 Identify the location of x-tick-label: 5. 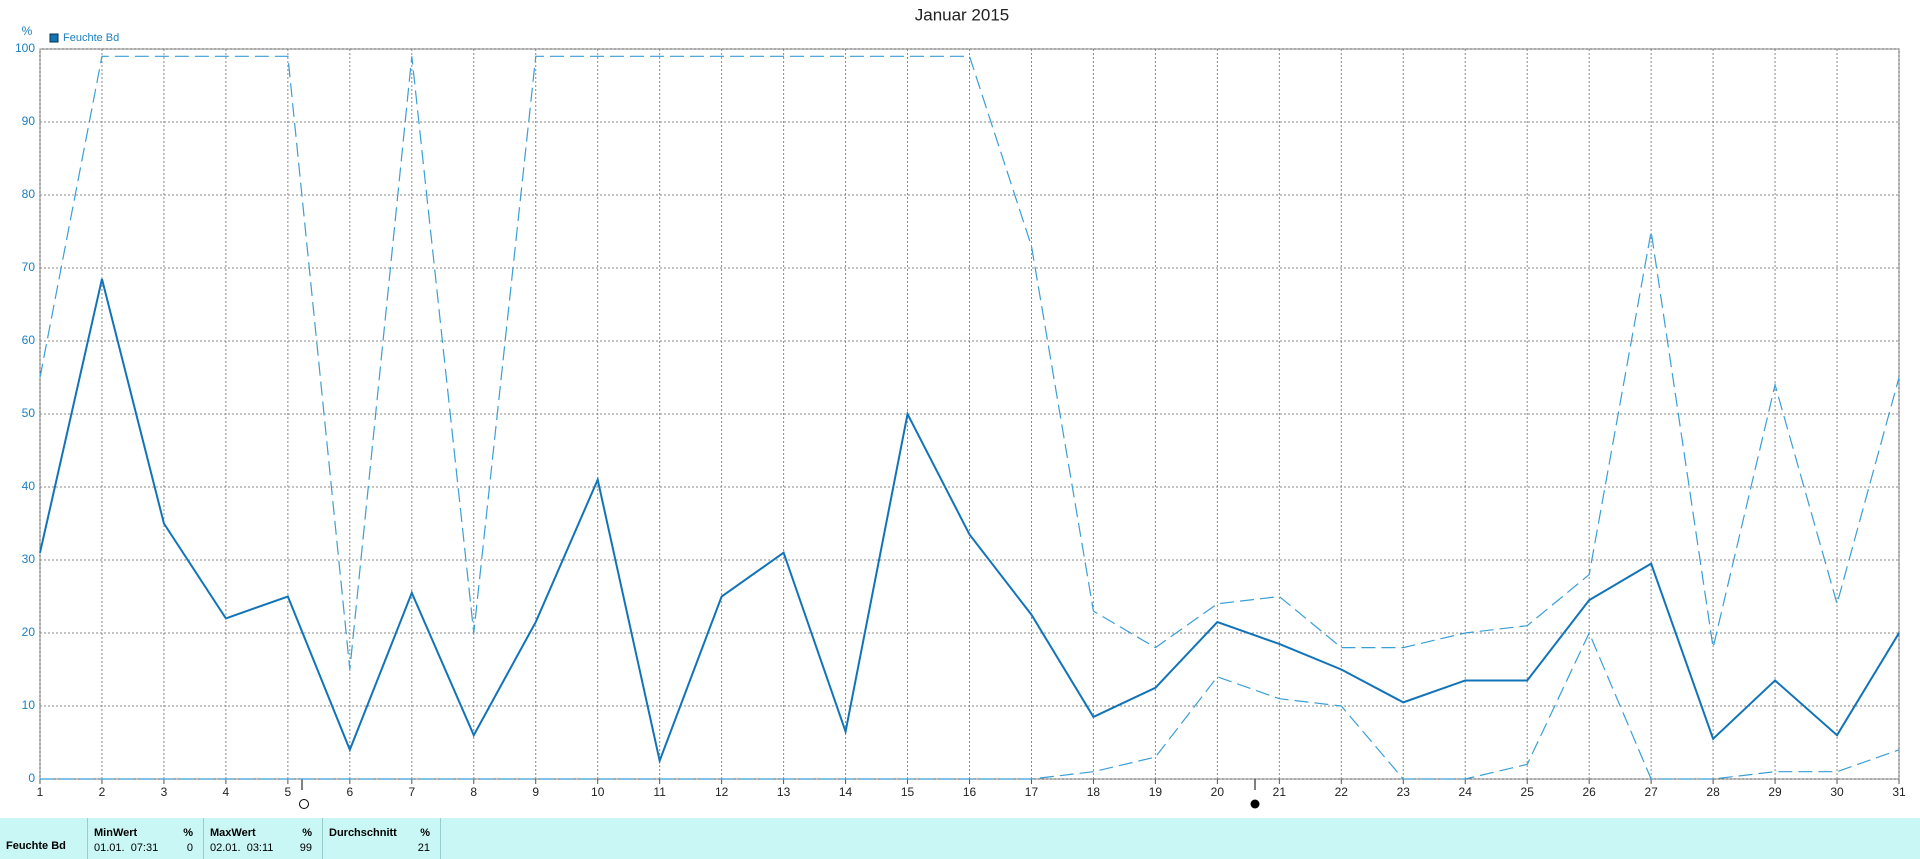
(288, 792).